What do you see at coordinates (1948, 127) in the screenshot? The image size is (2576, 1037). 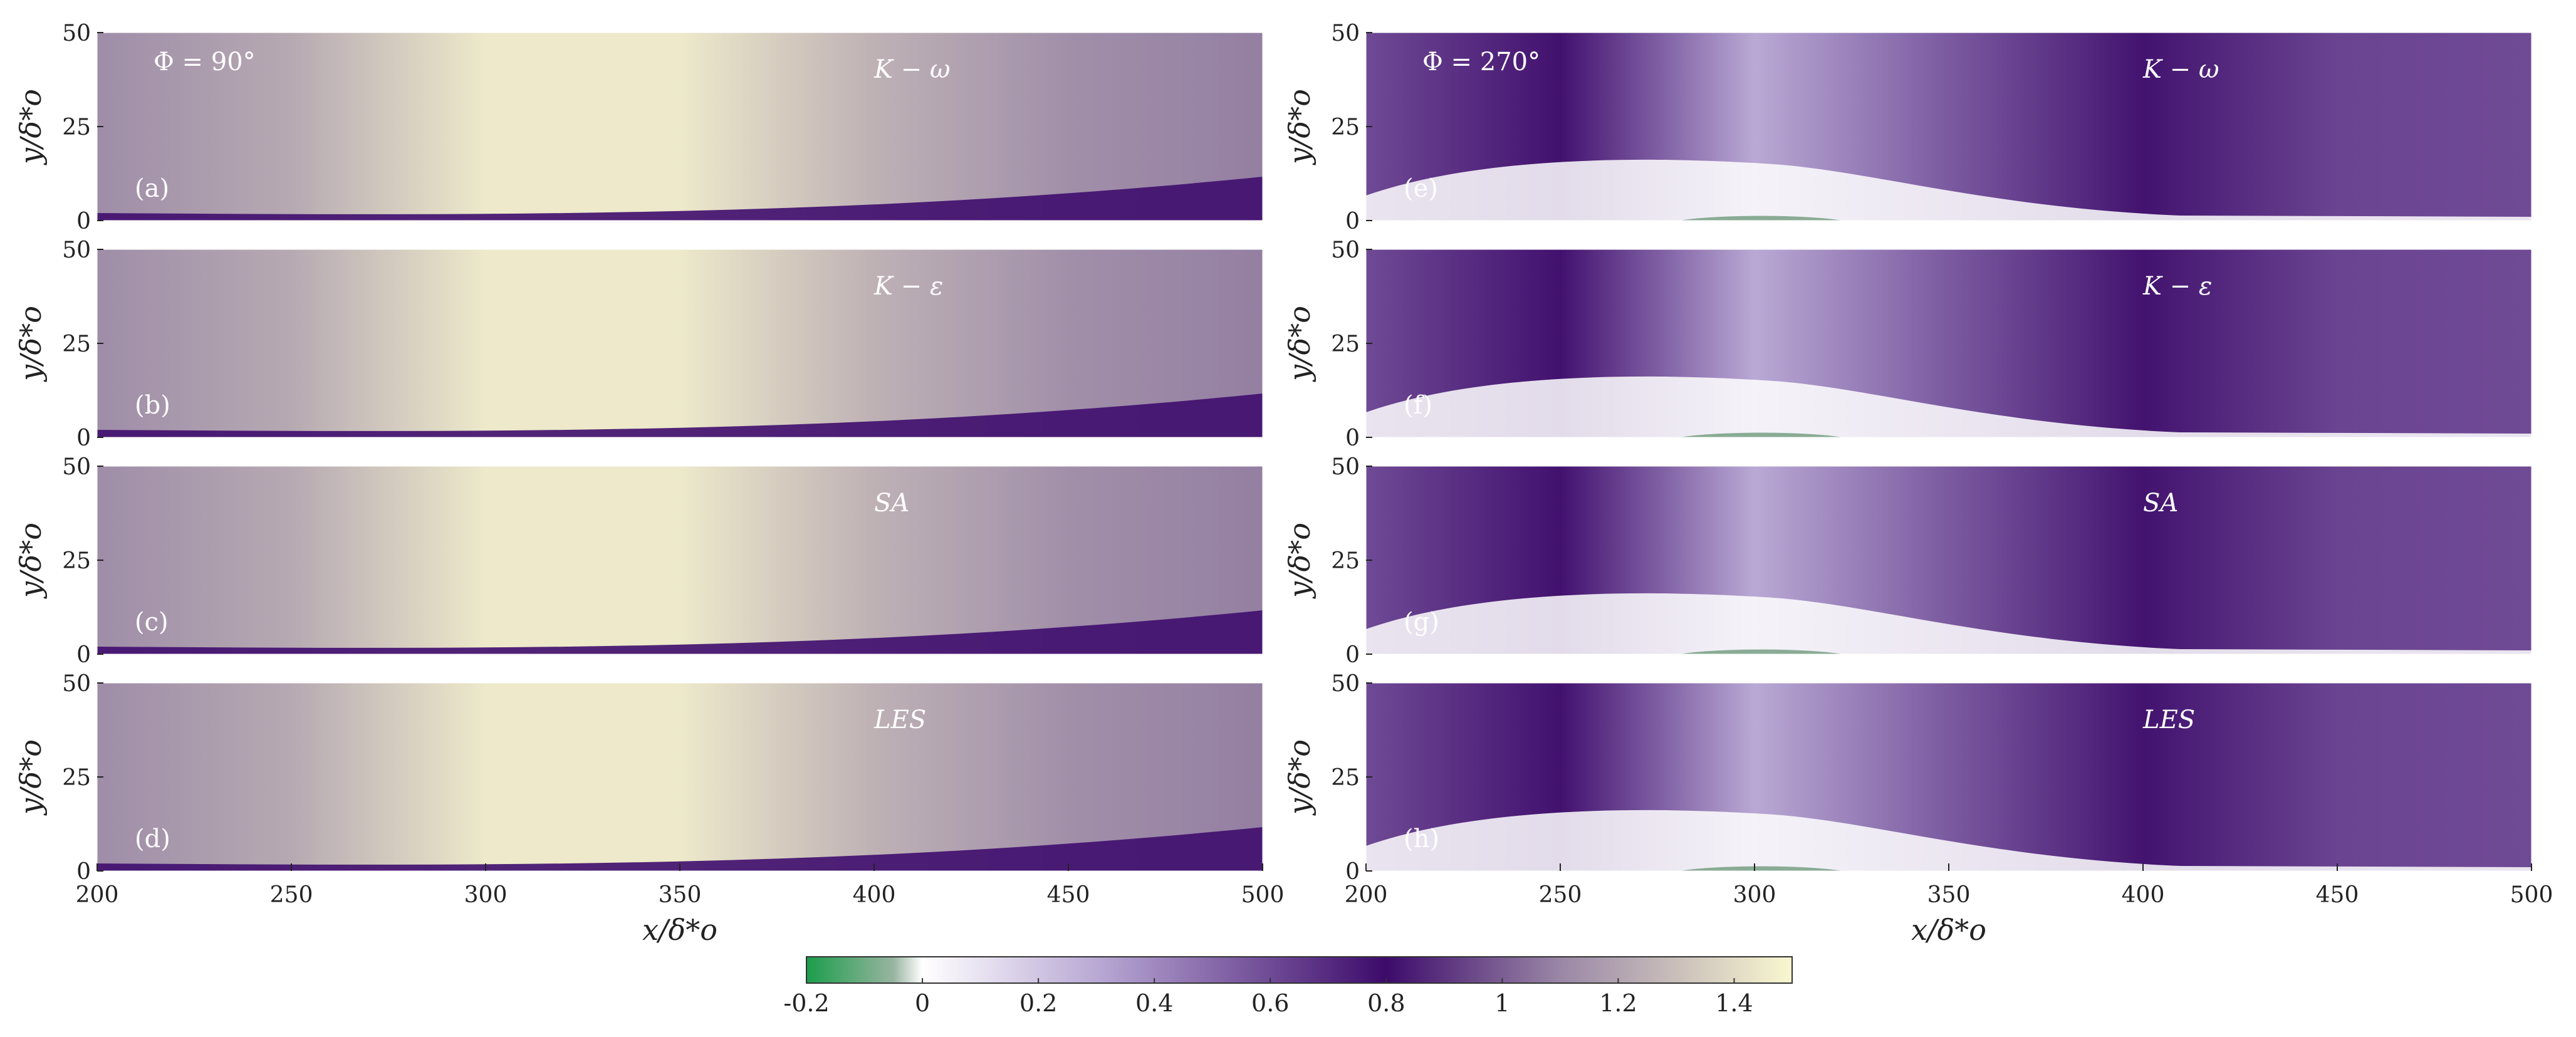 I see `panel-e: (e) K − ω Φ = 270°` at bounding box center [1948, 127].